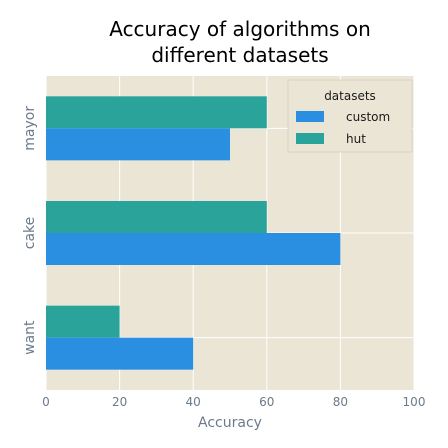 The height and width of the screenshot is (448, 448). What do you see at coordinates (30, 128) in the screenshot?
I see `y-tick-label: mayor` at bounding box center [30, 128].